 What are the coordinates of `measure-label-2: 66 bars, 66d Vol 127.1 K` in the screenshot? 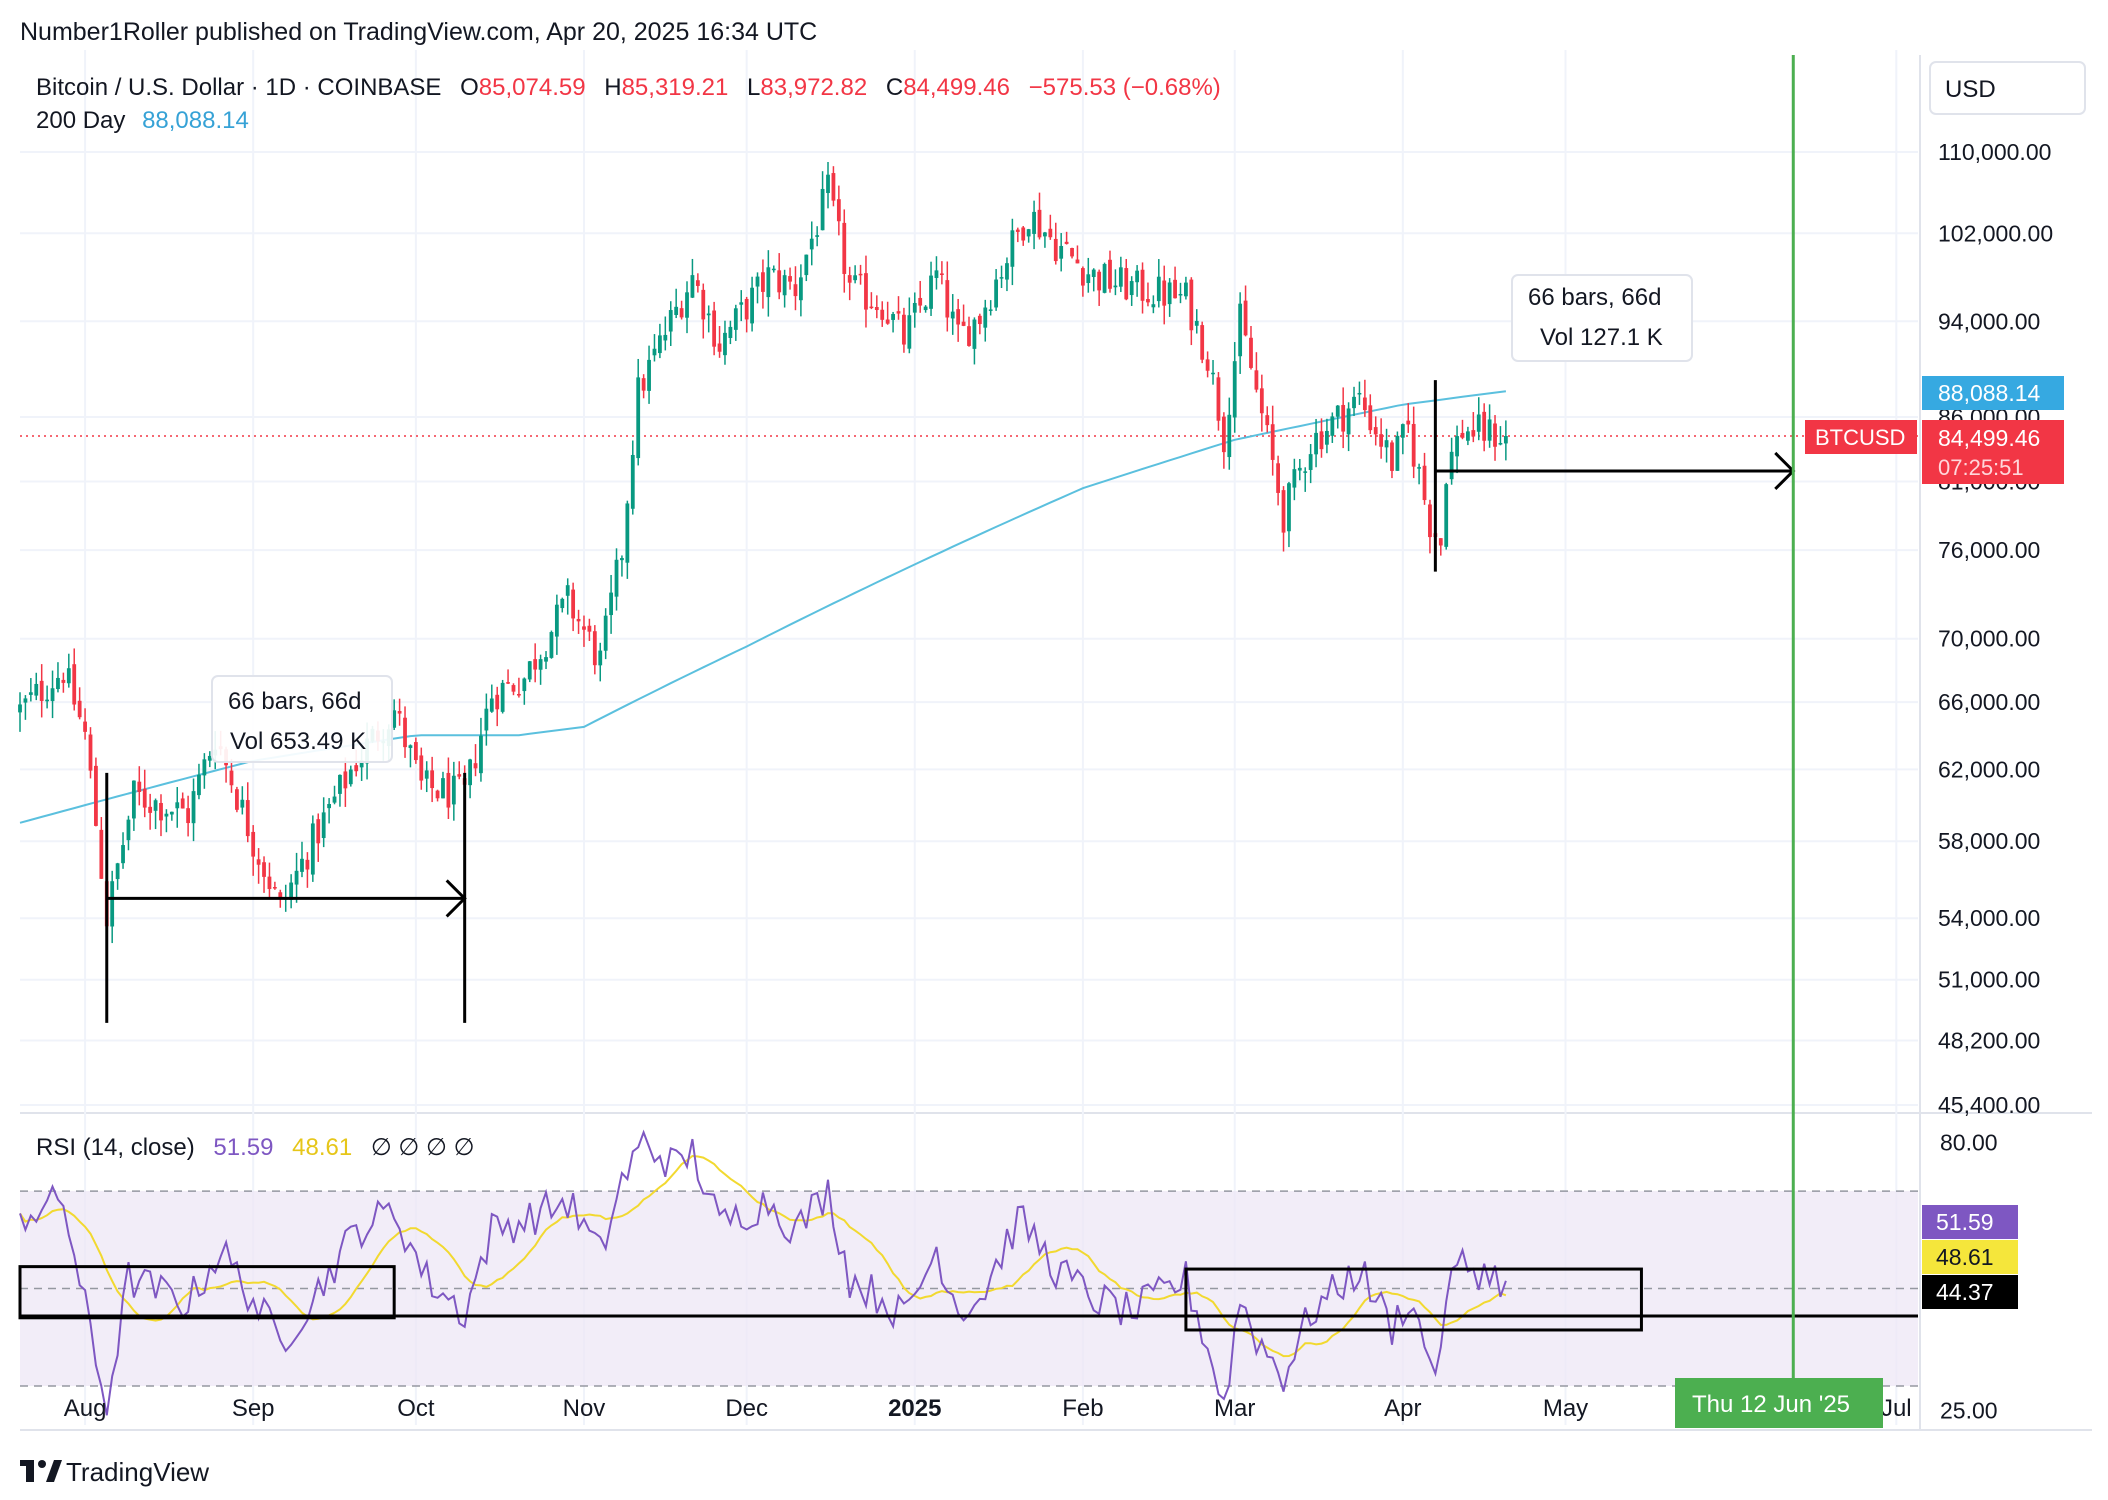 It's located at (1602, 318).